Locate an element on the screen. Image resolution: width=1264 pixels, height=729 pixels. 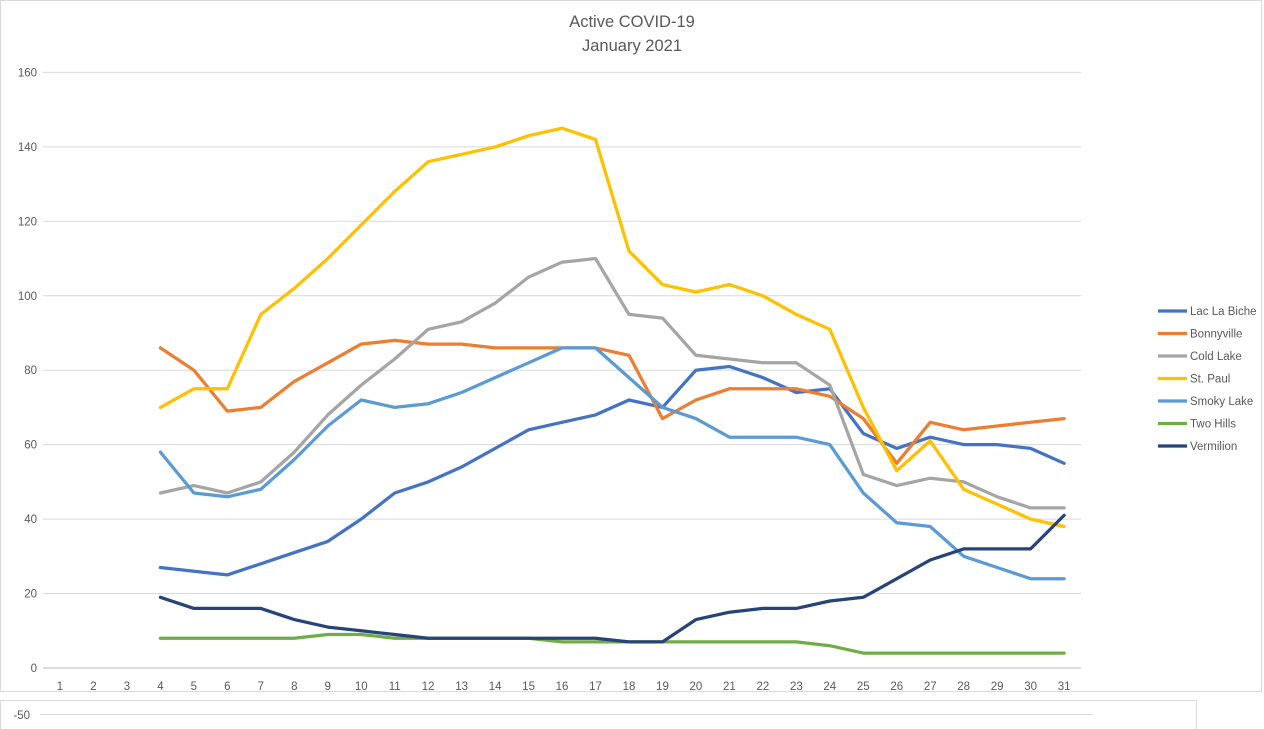
partial-chart-tick-label: -50 is located at coordinates (21, 716).